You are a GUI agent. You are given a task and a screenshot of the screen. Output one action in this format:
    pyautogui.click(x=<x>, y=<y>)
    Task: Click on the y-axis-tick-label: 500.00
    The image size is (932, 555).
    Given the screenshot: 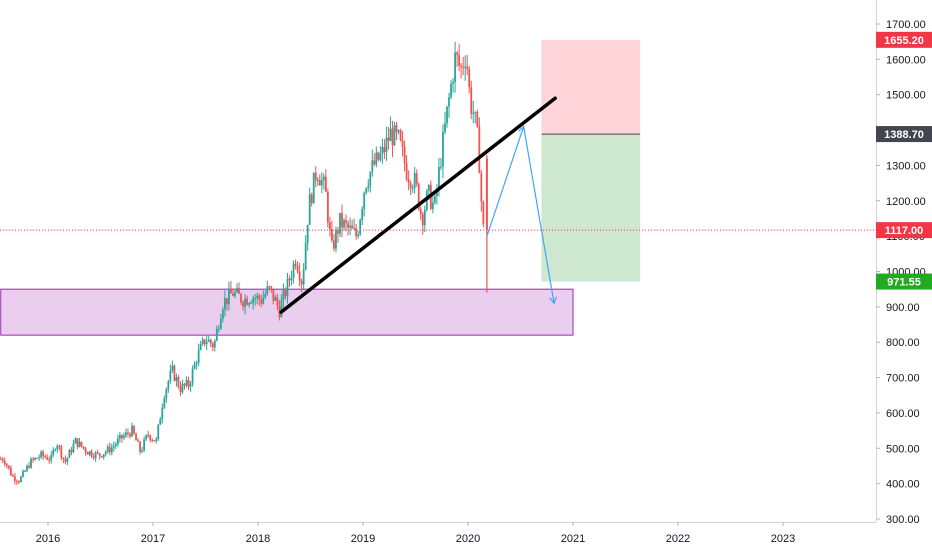 What is the action you would take?
    pyautogui.click(x=903, y=449)
    